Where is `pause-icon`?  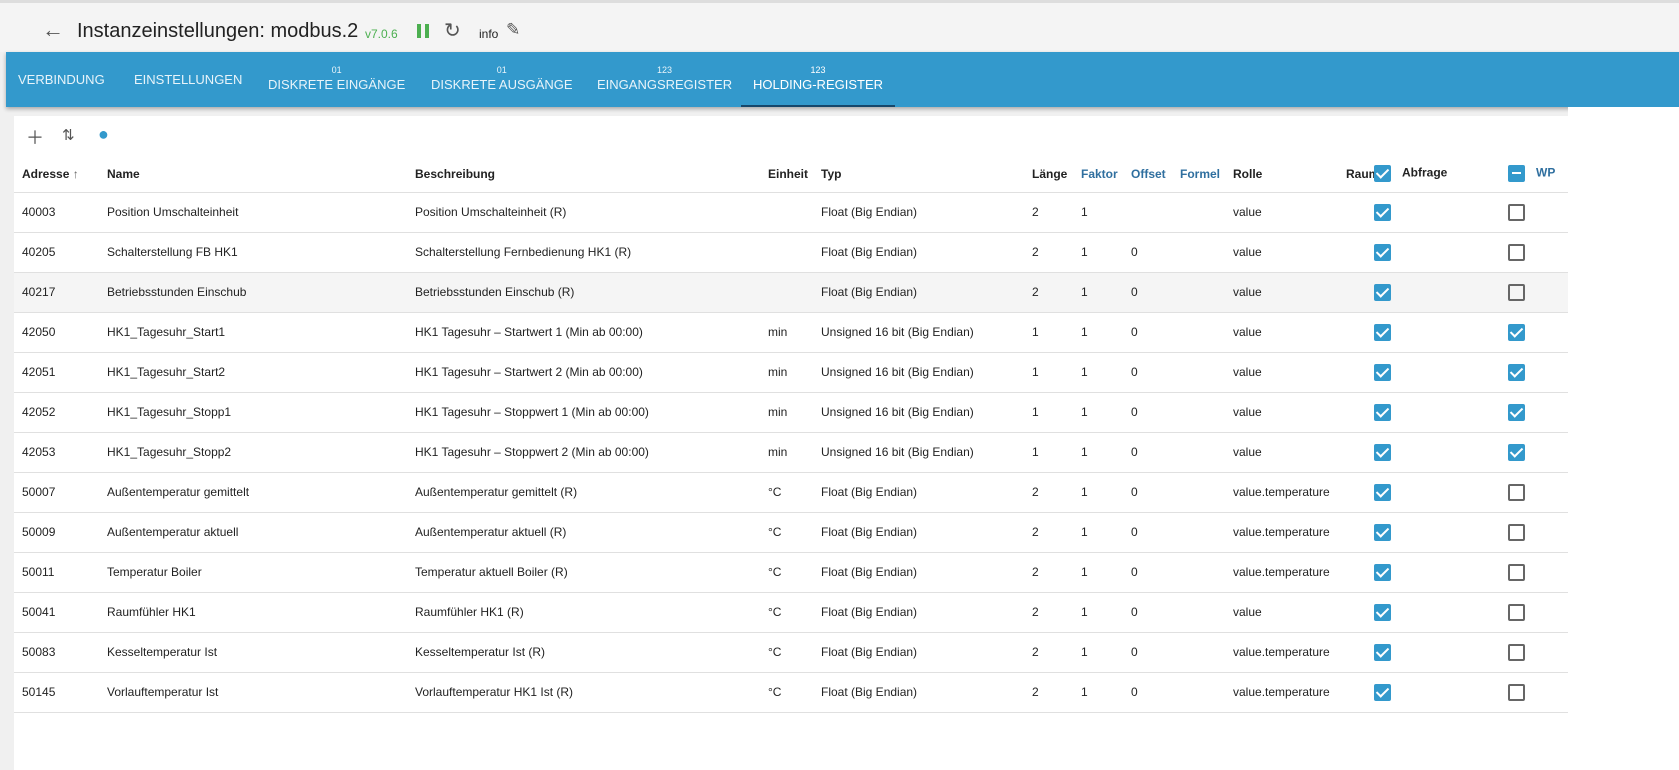
pause-icon is located at coordinates (423, 31).